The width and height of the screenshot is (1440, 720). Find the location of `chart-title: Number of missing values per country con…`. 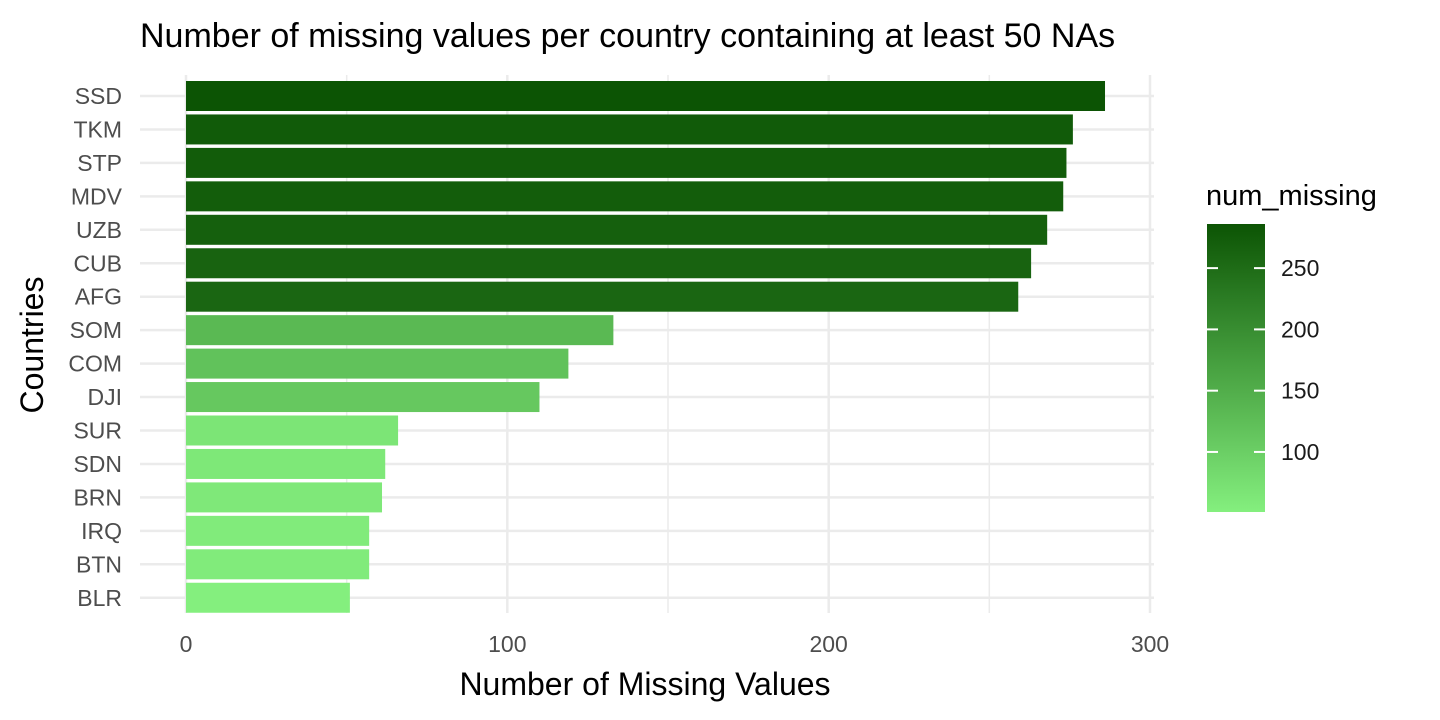

chart-title: Number of missing values per country con… is located at coordinates (627, 36).